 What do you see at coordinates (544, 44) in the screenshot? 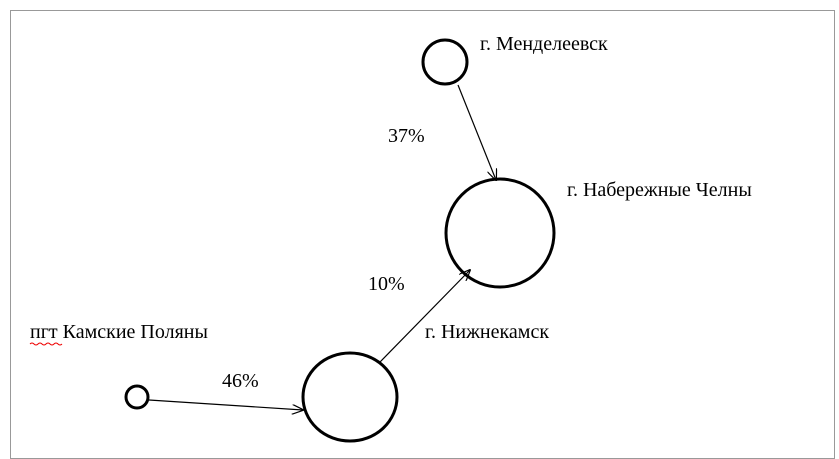
I see `node-label: г. Менделеевск` at bounding box center [544, 44].